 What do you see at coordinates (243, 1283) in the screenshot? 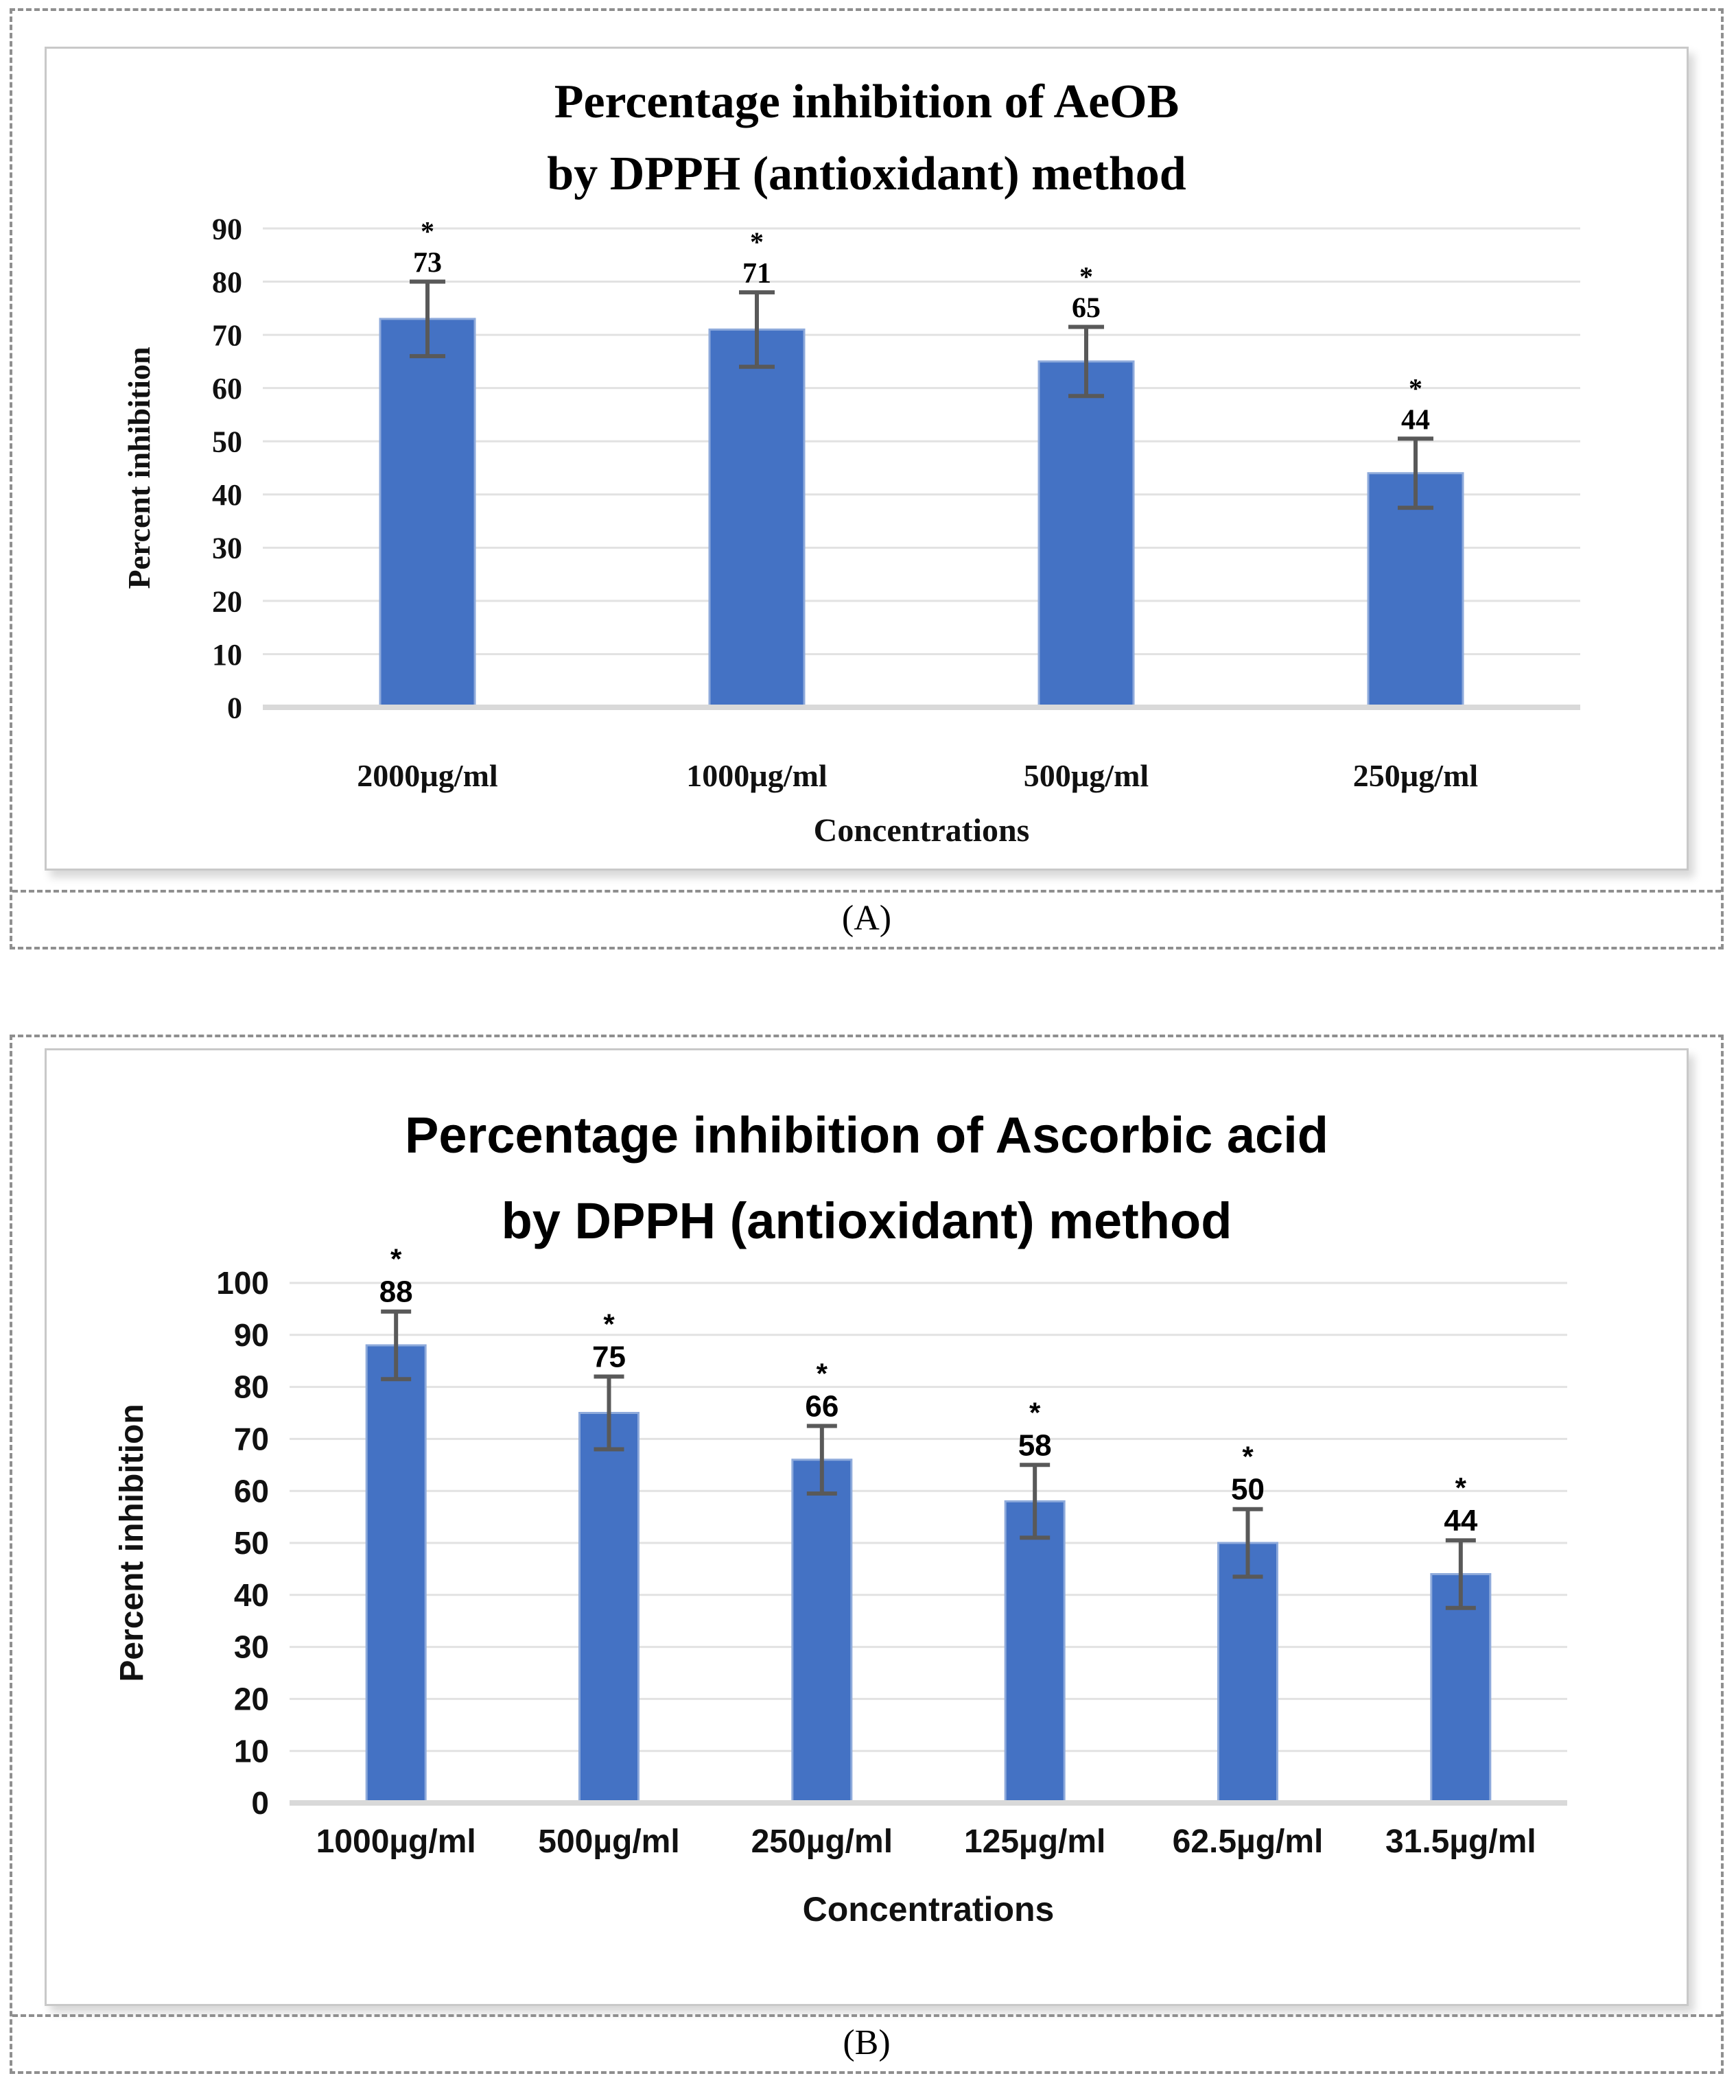
I see `y-tick-label: 100` at bounding box center [243, 1283].